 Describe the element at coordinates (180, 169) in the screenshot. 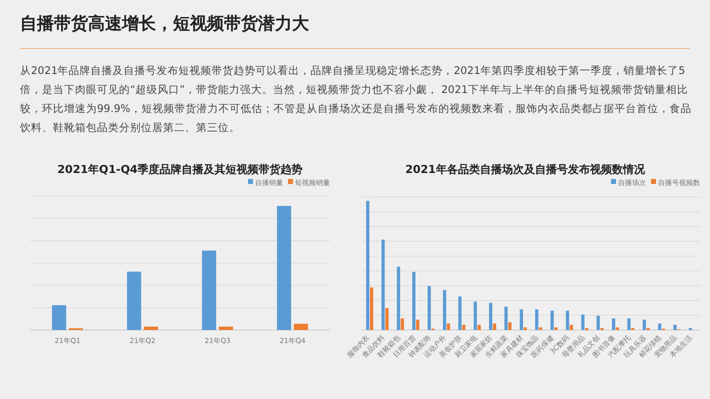

I see `chart-title: 2021年Q1-Q4季度品牌自播及其短视频带货趋势` at that location.